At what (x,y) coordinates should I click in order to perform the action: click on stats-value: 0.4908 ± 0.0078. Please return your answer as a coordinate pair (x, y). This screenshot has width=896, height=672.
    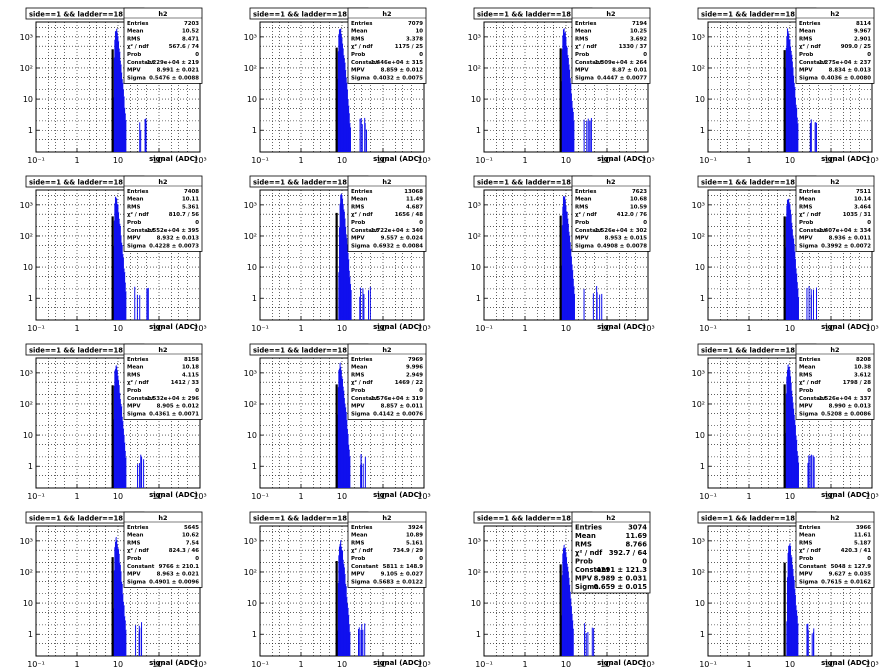
    Looking at the image, I should click on (622, 246).